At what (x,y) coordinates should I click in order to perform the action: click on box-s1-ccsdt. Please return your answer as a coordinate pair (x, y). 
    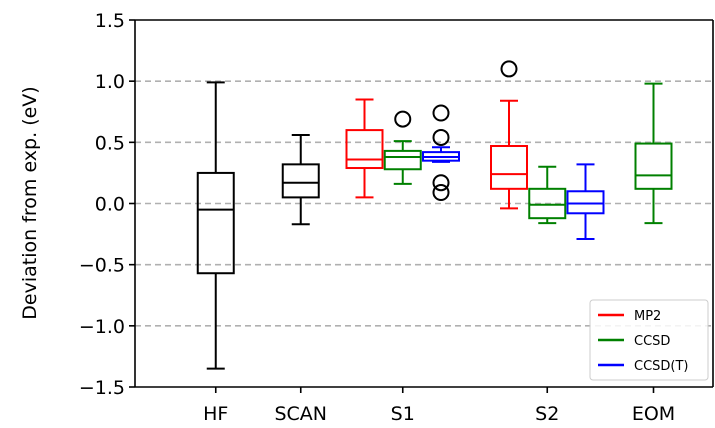
    Looking at the image, I should click on (441, 152).